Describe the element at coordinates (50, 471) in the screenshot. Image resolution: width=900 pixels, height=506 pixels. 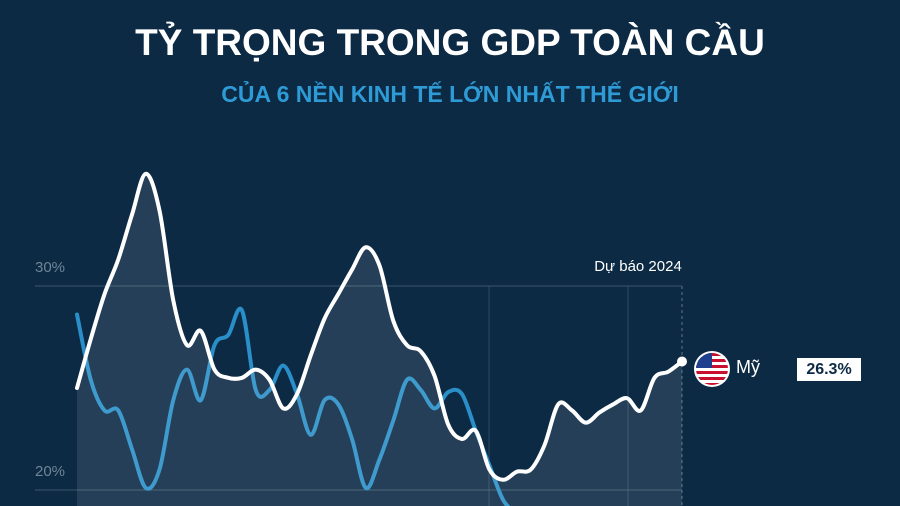
I see `y-tick-label: 20%` at that location.